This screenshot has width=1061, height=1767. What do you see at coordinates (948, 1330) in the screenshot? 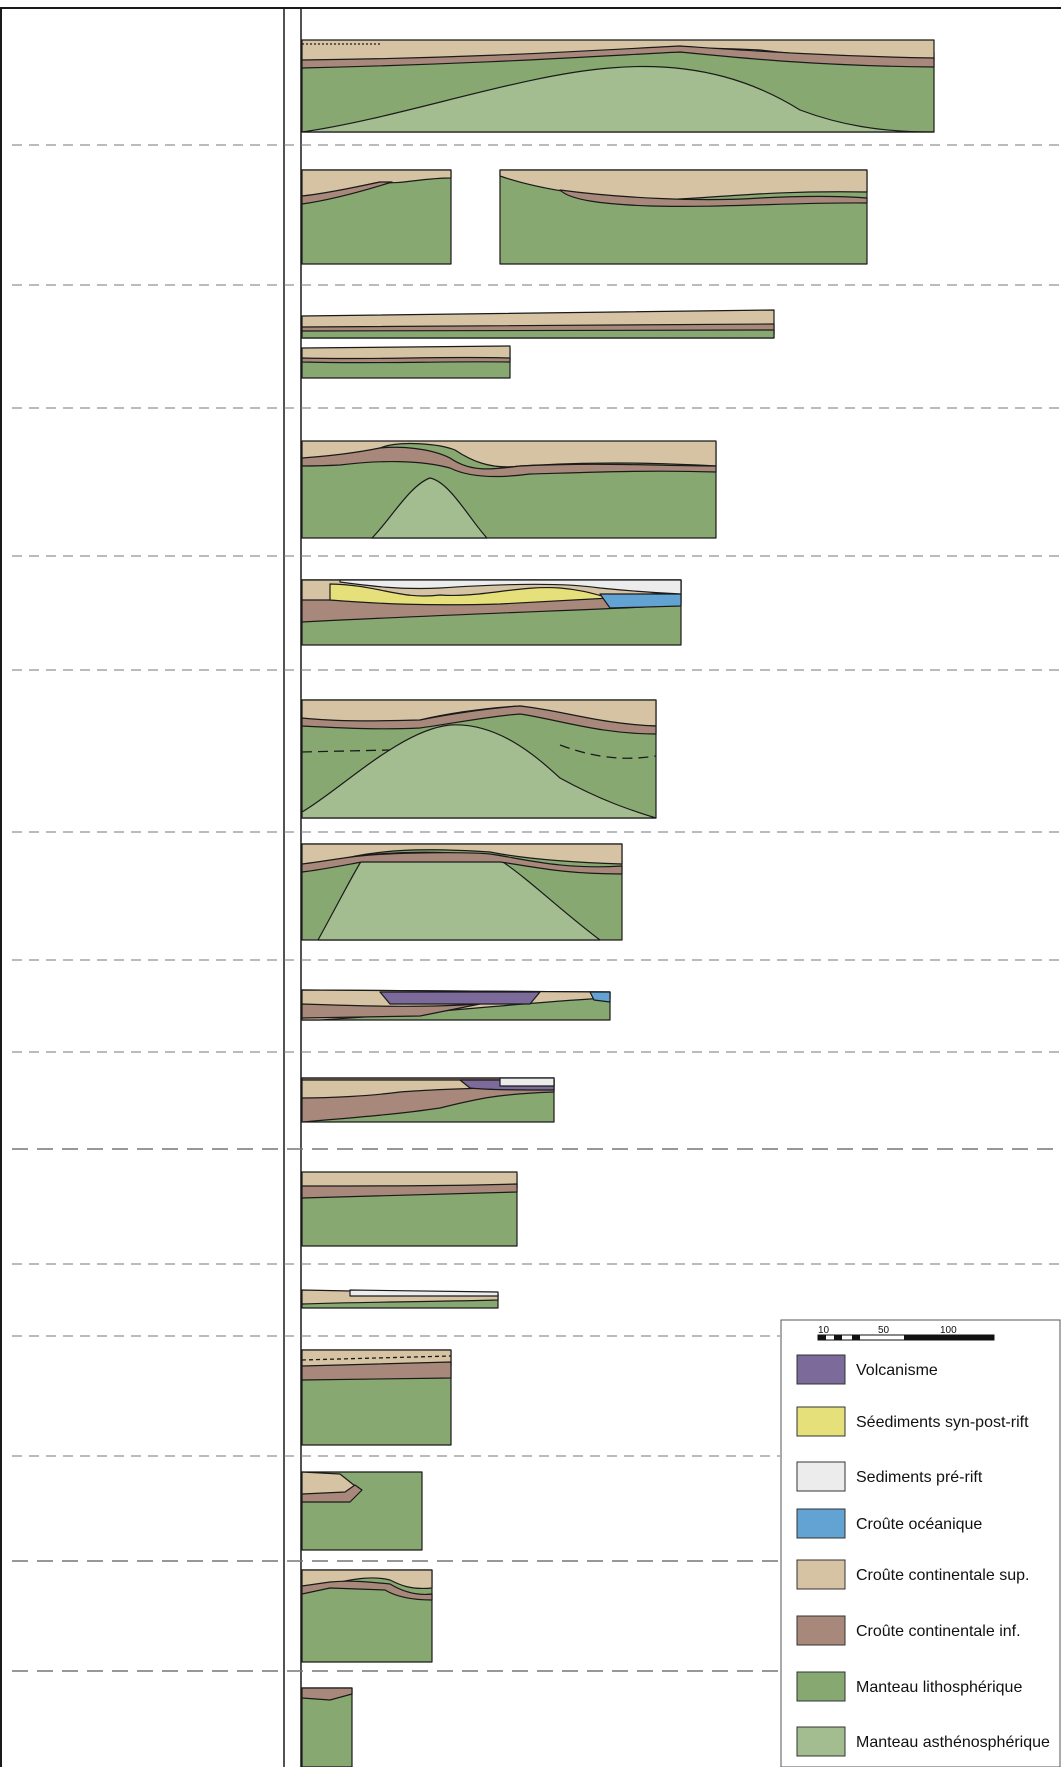
I see `scale-bar-tick-label: 100` at bounding box center [948, 1330].